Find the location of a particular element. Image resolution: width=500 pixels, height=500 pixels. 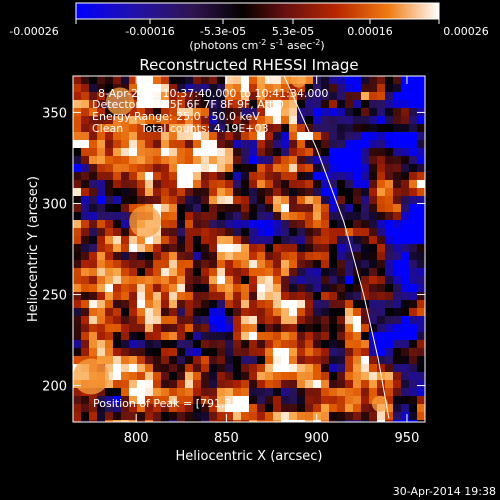

annotation-time-range: 8-Apr-2012 10:37:40.000 to 10:41:34.000 is located at coordinates (213, 93).